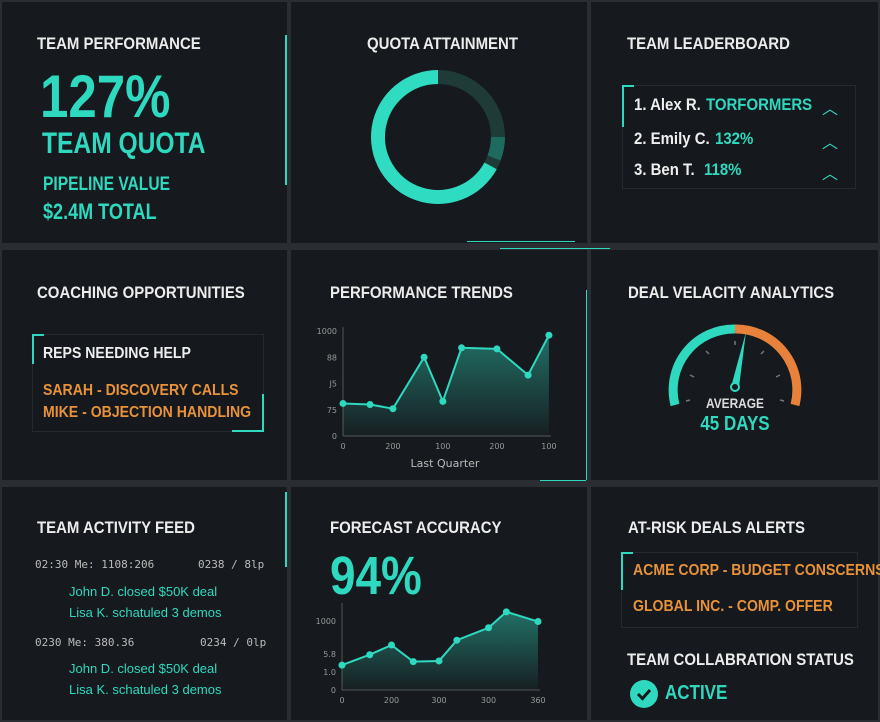 This screenshot has height=722, width=880. Describe the element at coordinates (332, 357) in the screenshot. I see `y-tick-label: 88` at that location.